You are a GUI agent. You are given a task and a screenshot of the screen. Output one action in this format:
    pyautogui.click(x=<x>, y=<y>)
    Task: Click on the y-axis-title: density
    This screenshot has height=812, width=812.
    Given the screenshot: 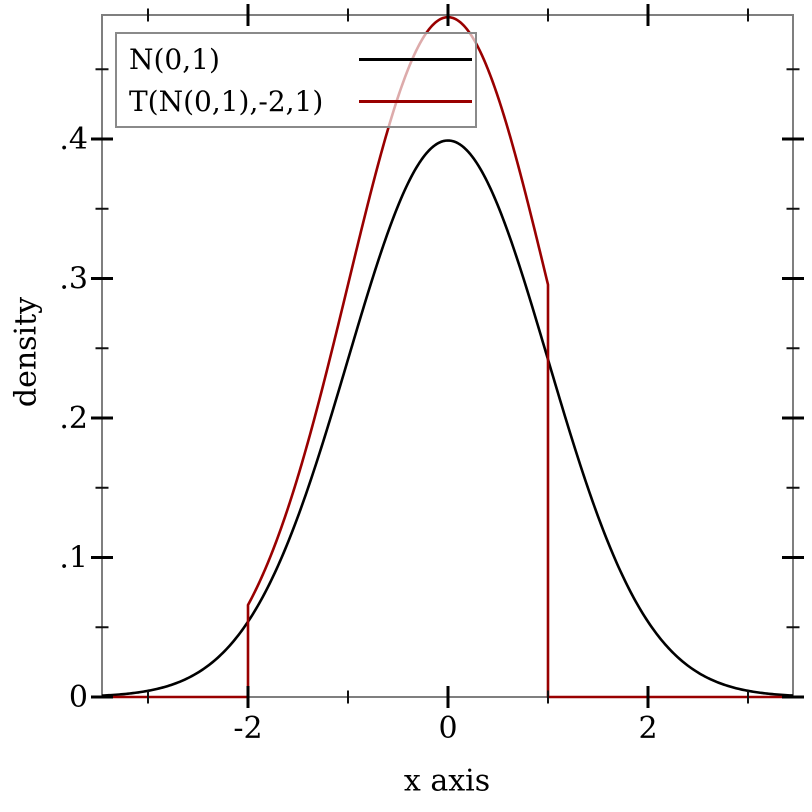 What is the action you would take?
    pyautogui.click(x=26, y=352)
    